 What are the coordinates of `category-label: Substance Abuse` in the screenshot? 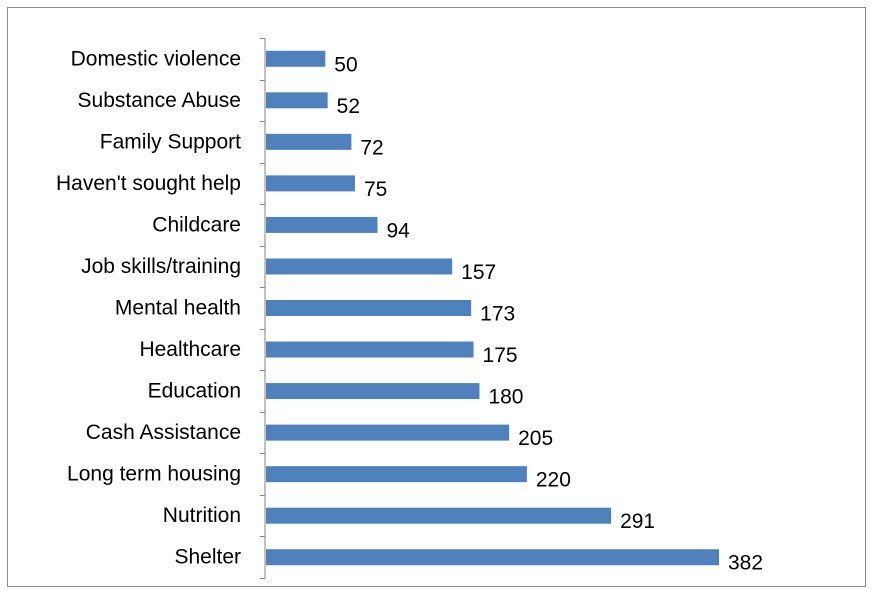 It's located at (159, 100).